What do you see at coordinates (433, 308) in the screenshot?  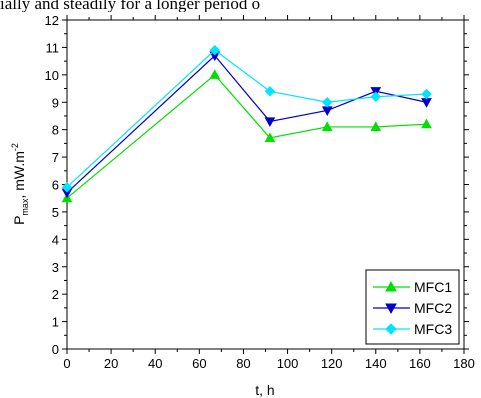 I see `legend-label-mfc2: MFC2` at bounding box center [433, 308].